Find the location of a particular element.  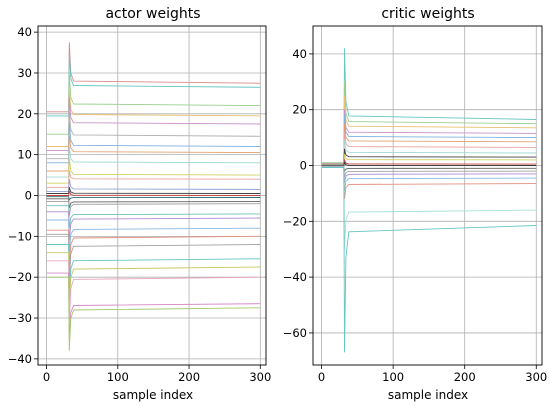

critic-ytick-label: 40 is located at coordinates (299, 54).